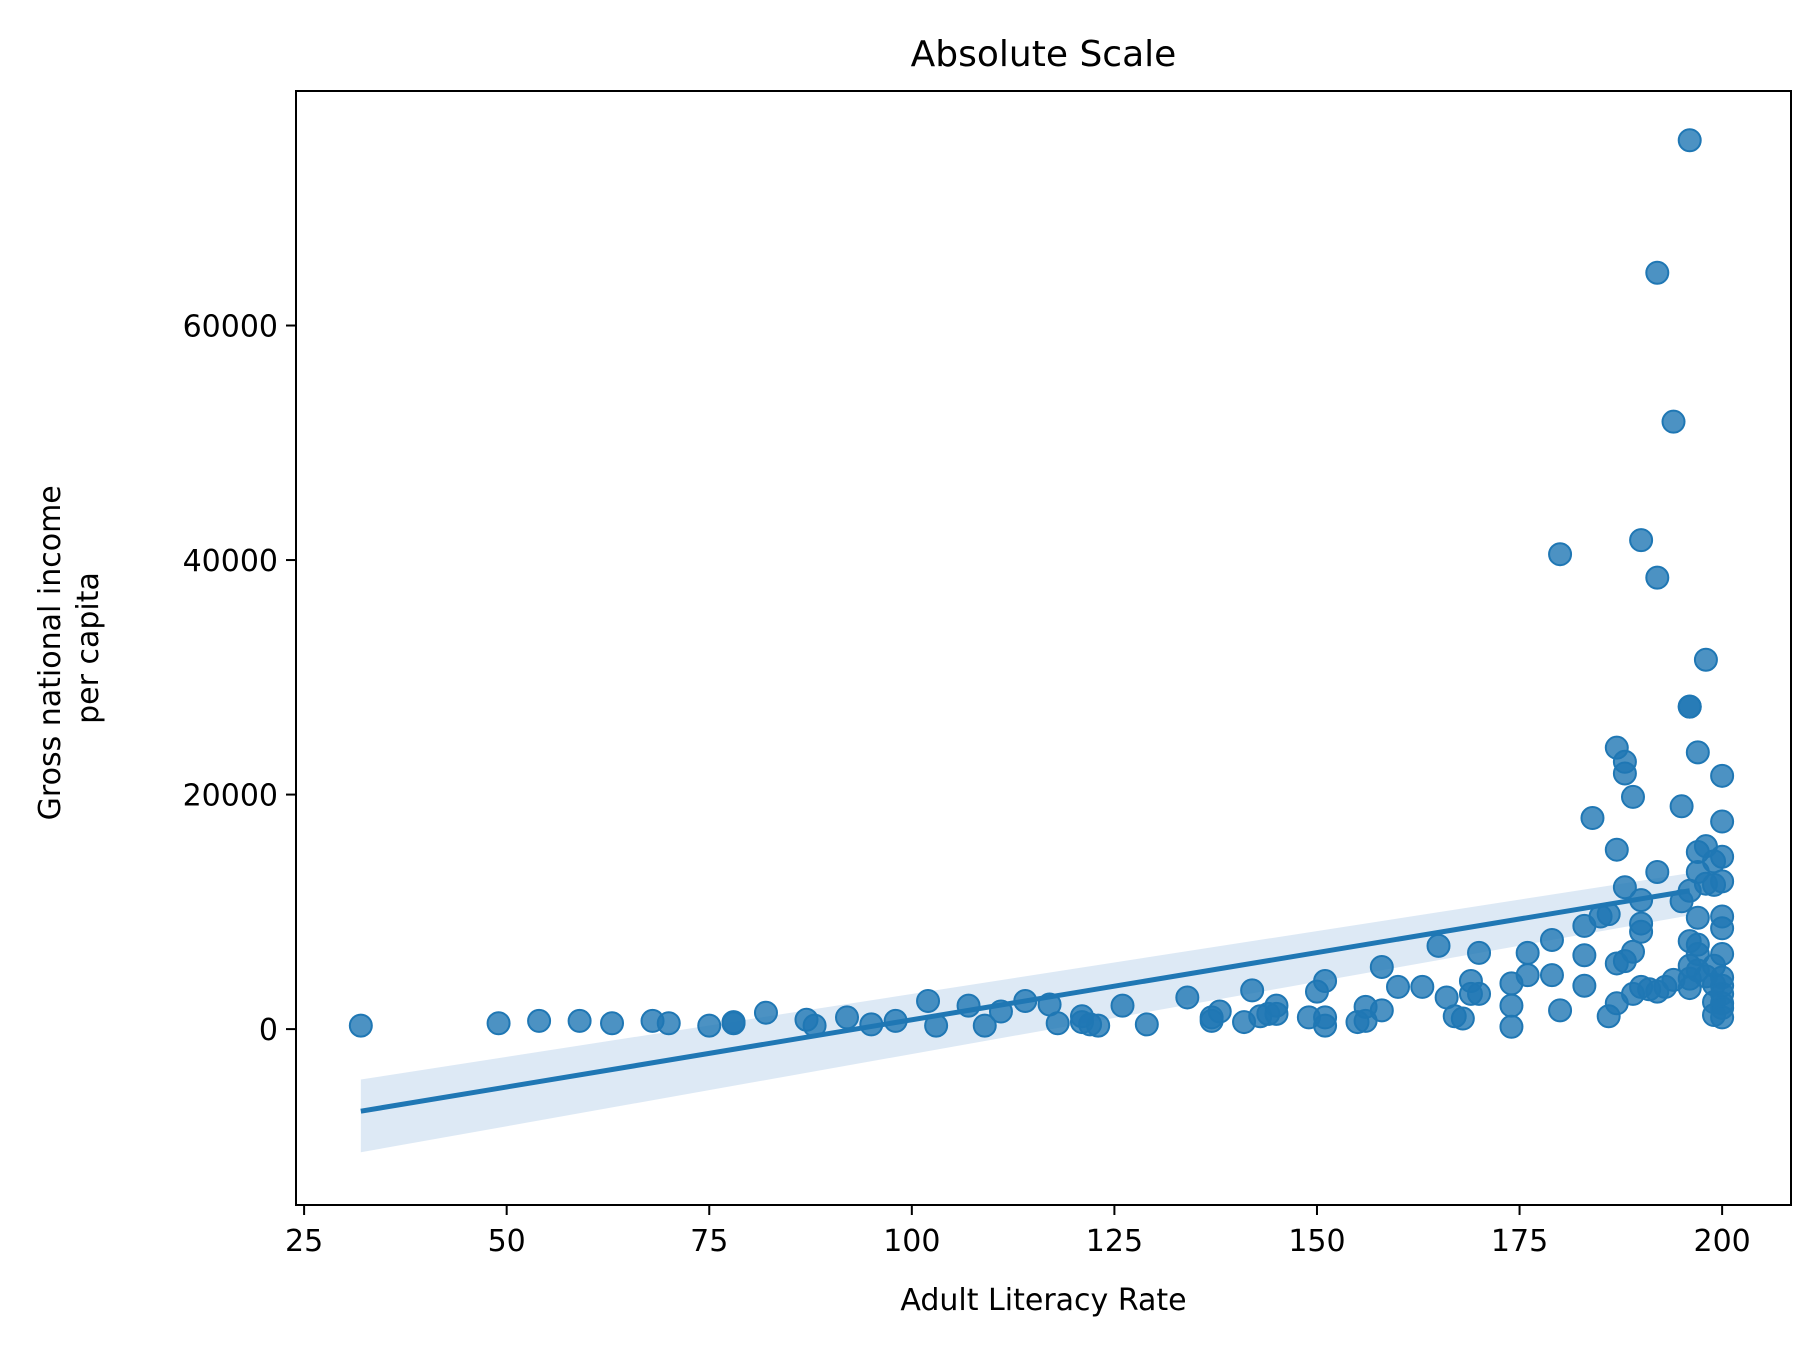  What do you see at coordinates (709, 1241) in the screenshot?
I see `x-tick-label: 75` at bounding box center [709, 1241].